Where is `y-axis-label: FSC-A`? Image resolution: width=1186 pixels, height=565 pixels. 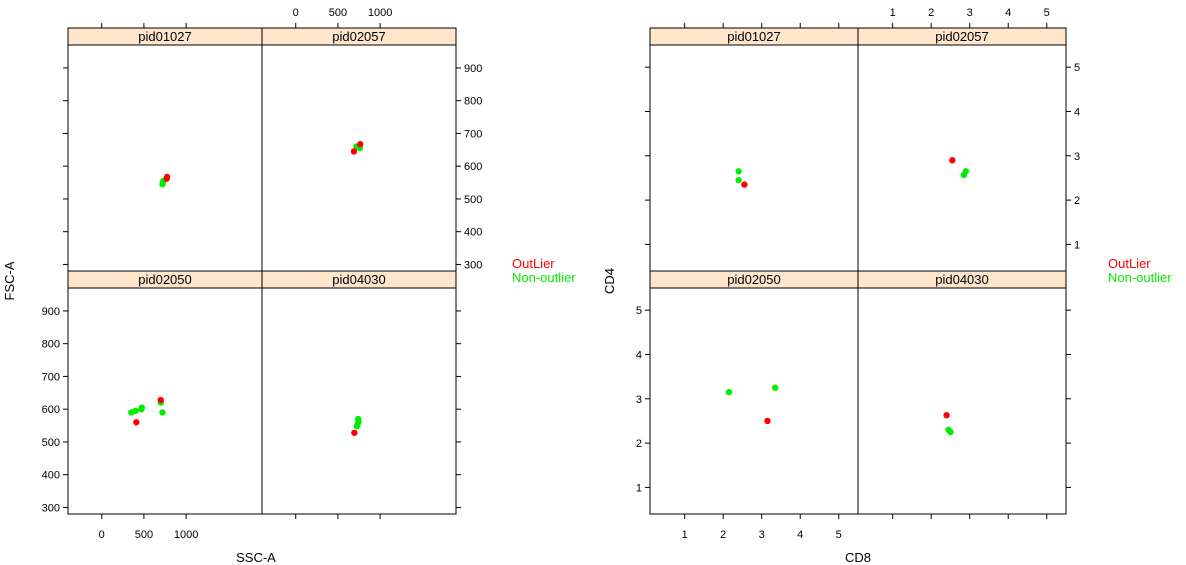 y-axis-label: FSC-A is located at coordinates (9, 280).